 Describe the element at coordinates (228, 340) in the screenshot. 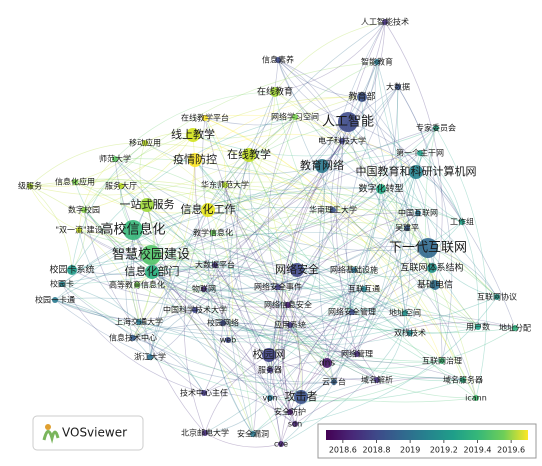

I see `node-label: web` at that location.